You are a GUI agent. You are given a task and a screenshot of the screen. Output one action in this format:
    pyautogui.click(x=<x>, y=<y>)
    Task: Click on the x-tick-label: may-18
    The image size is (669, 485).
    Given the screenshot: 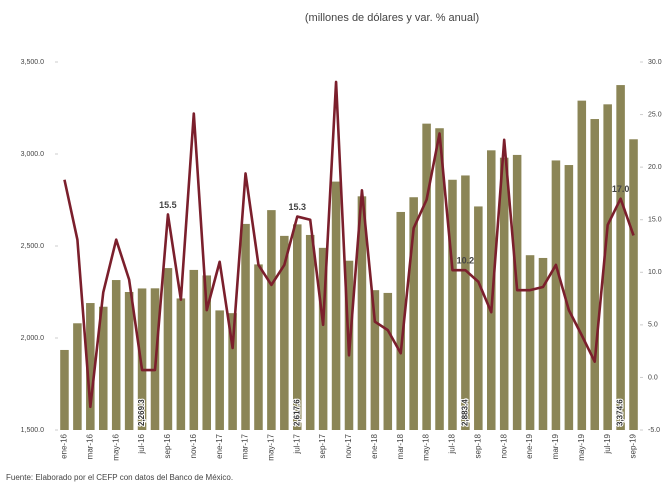 What is the action you would take?
    pyautogui.click(x=426, y=446)
    